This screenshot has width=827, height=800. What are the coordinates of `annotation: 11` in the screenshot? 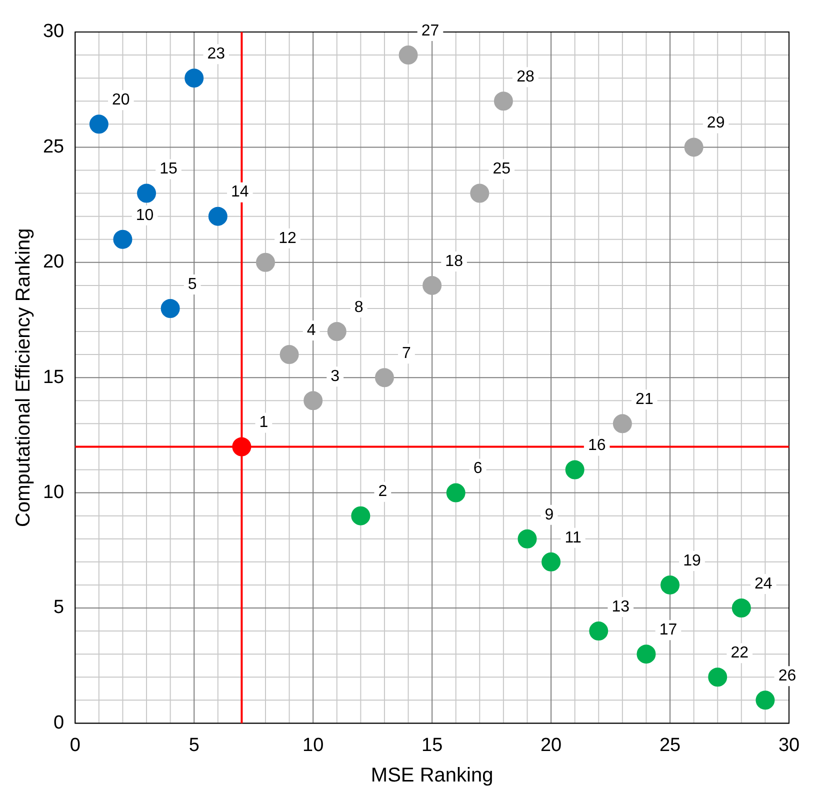 It's located at (573, 537).